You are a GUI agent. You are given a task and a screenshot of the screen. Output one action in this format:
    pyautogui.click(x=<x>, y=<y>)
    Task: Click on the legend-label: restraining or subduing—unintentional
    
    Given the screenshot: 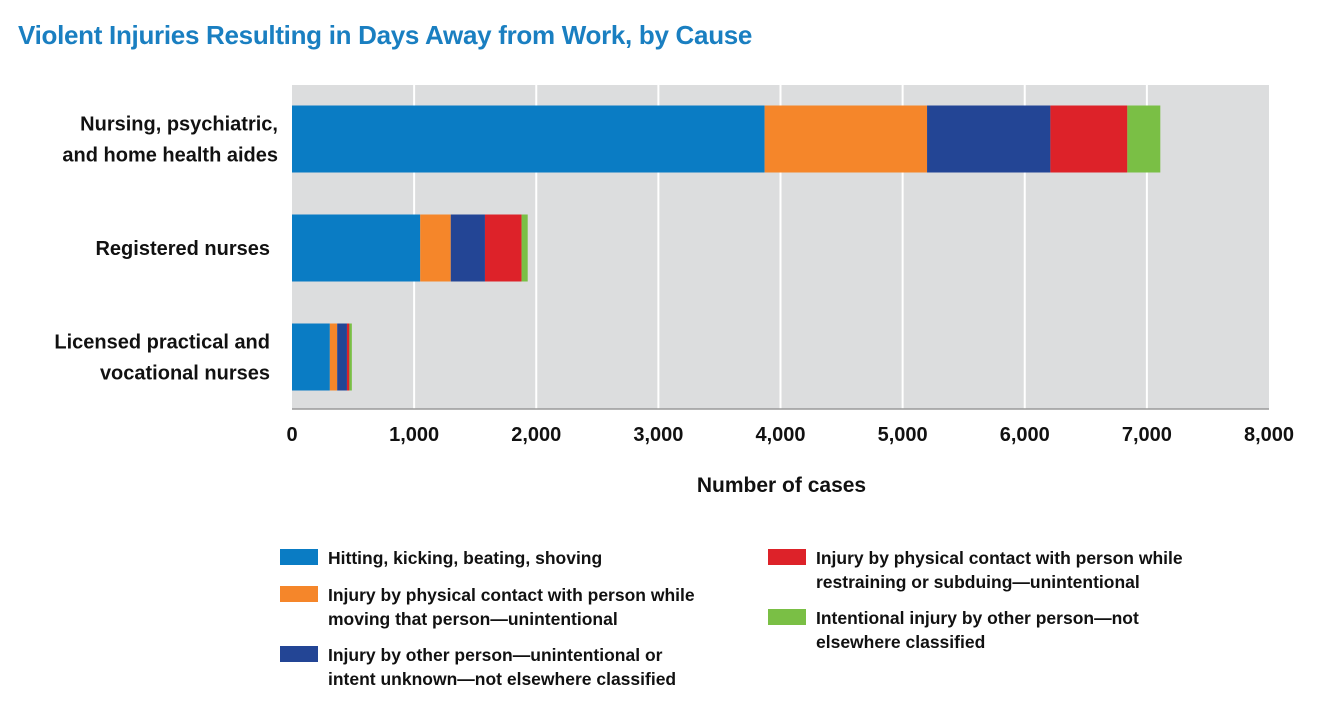 What is the action you would take?
    pyautogui.click(x=978, y=582)
    